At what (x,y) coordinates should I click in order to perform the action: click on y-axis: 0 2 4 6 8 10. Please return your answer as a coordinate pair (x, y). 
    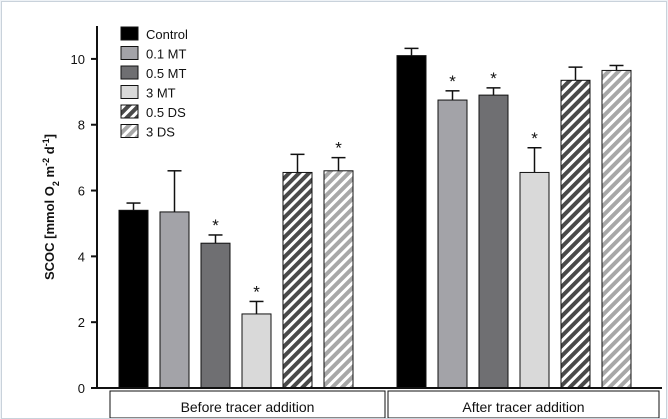
    Looking at the image, I should click on (84, 211).